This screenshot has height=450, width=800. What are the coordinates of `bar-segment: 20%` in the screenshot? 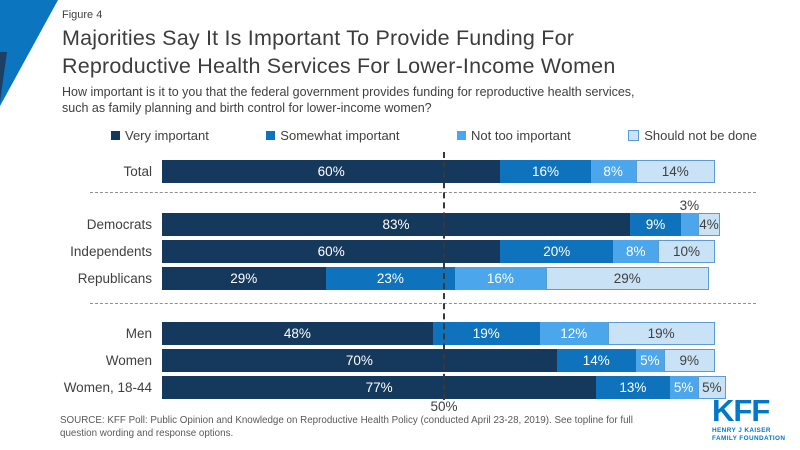 It's located at (557, 251).